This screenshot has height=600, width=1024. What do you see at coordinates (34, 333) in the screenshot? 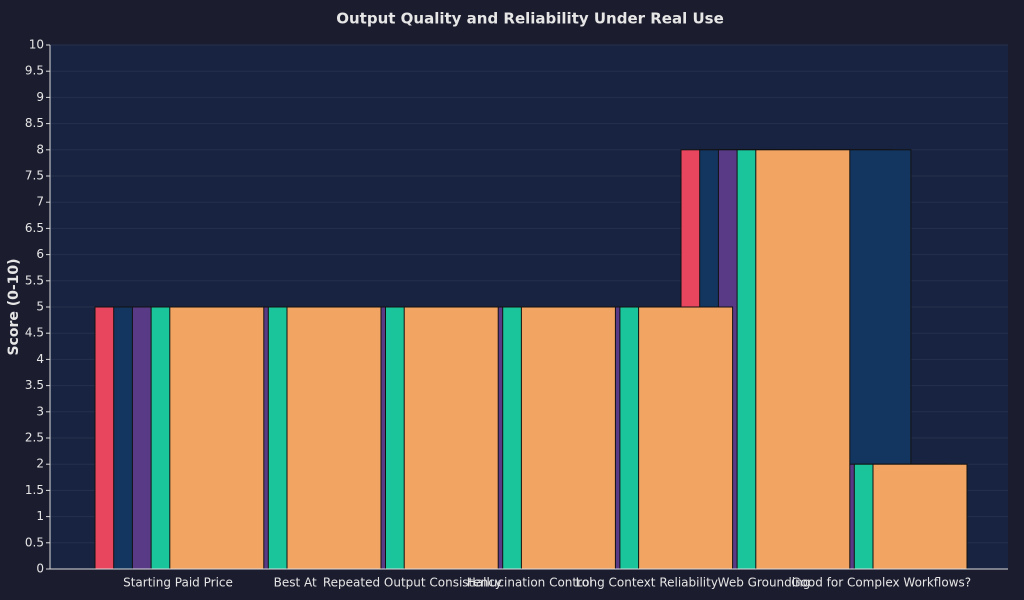
I see `y-tick-label: 4.5` at bounding box center [34, 333].